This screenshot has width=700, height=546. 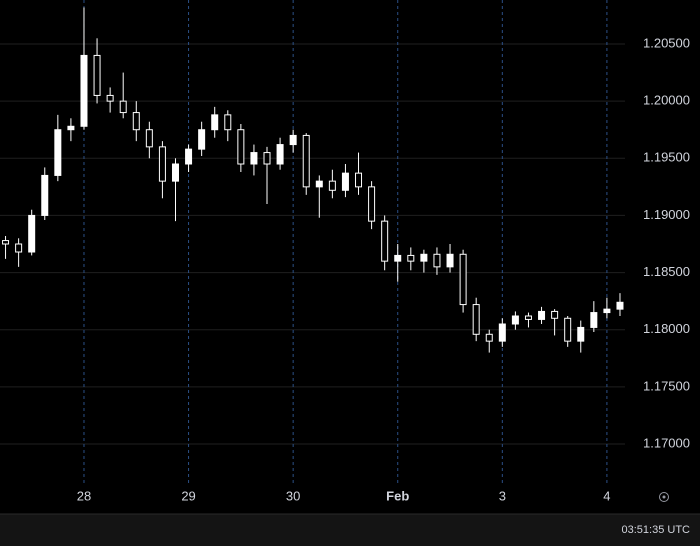 What do you see at coordinates (666, 157) in the screenshot?
I see `y-tick-label: 1.19500` at bounding box center [666, 157].